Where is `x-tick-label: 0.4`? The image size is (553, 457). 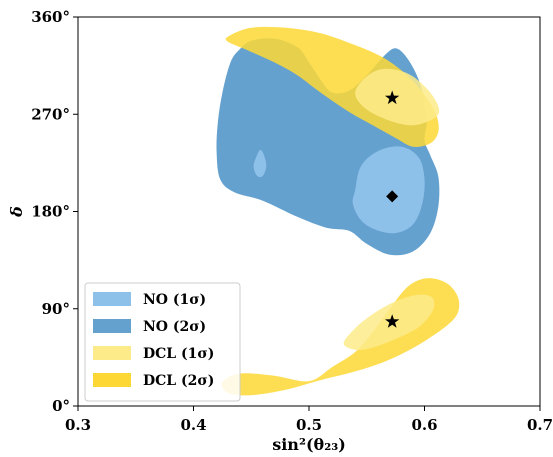 x-tick-label: 0.4 is located at coordinates (193, 425).